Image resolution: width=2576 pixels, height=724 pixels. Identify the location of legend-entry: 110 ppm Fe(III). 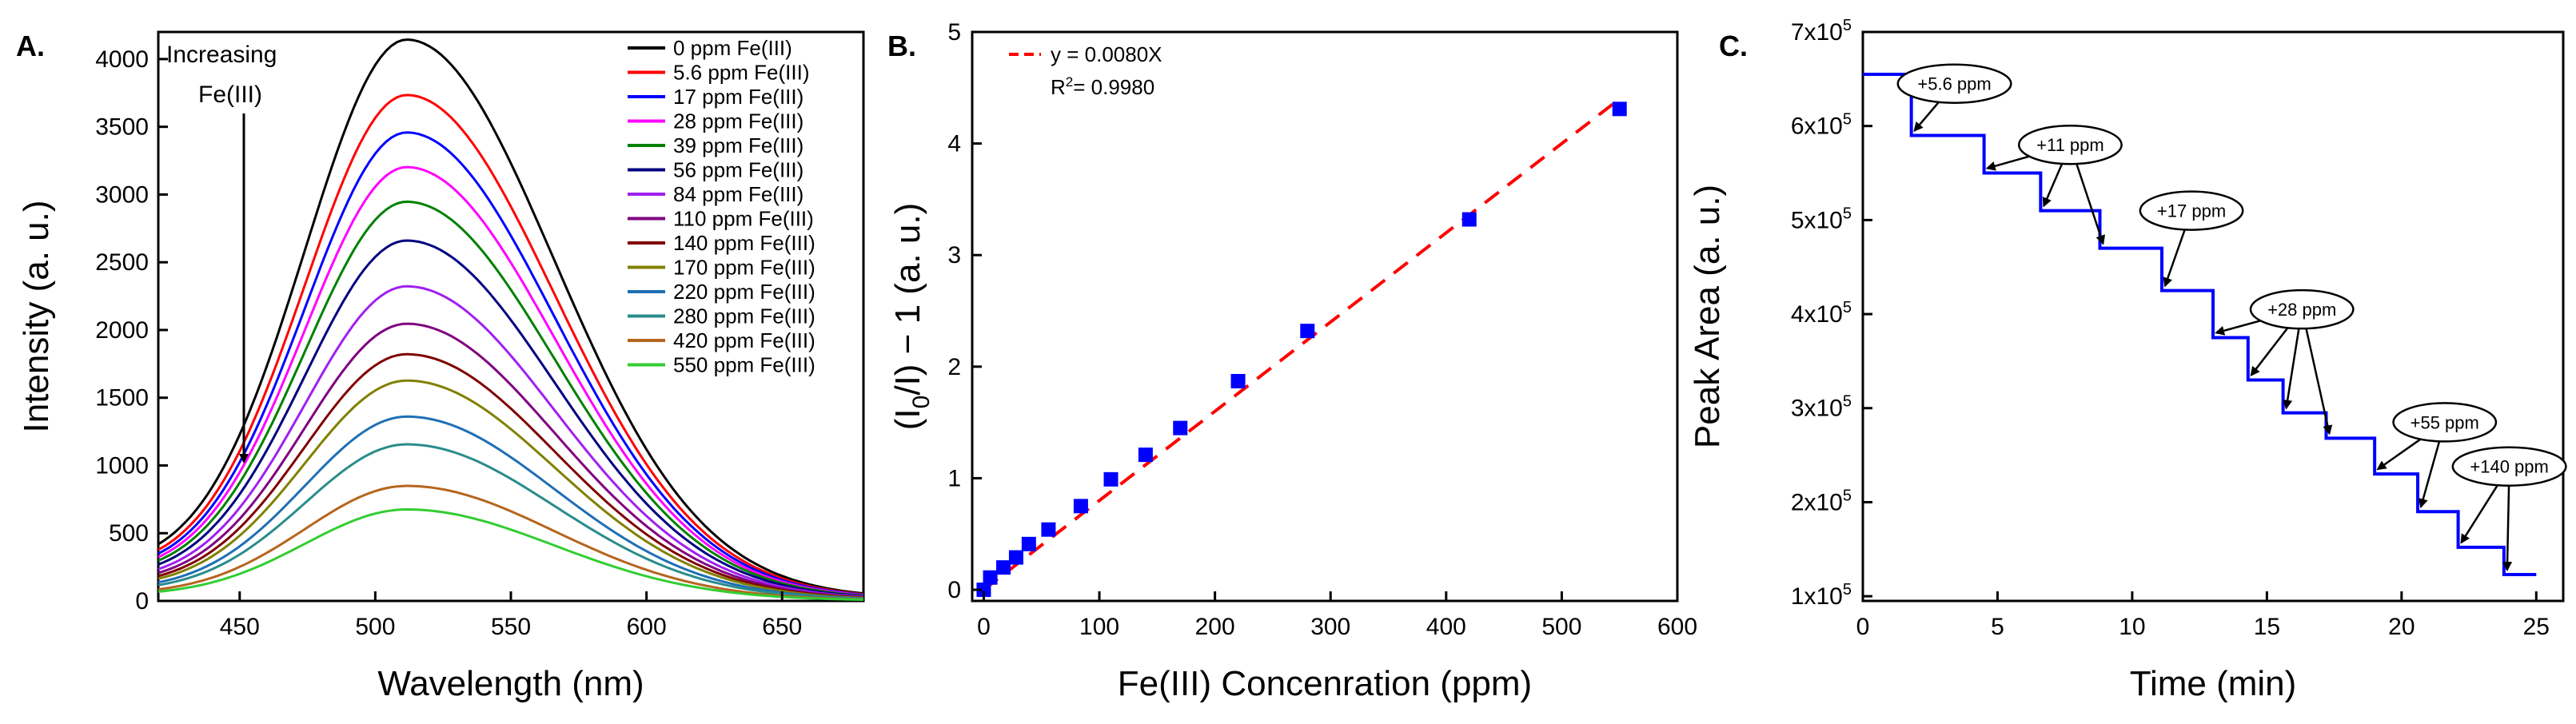
(743, 219).